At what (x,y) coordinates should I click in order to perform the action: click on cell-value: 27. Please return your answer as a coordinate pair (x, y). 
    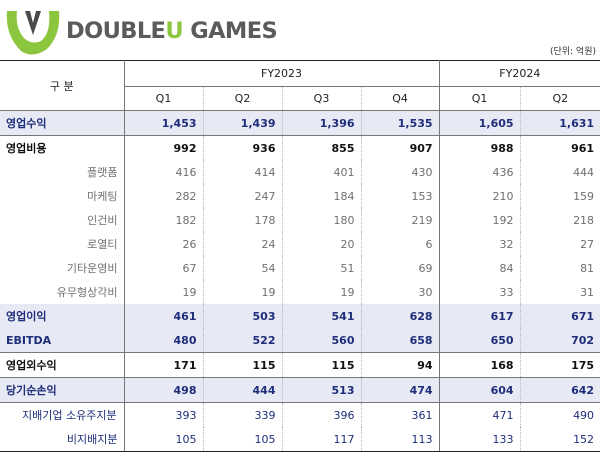
    Looking at the image, I should click on (587, 244).